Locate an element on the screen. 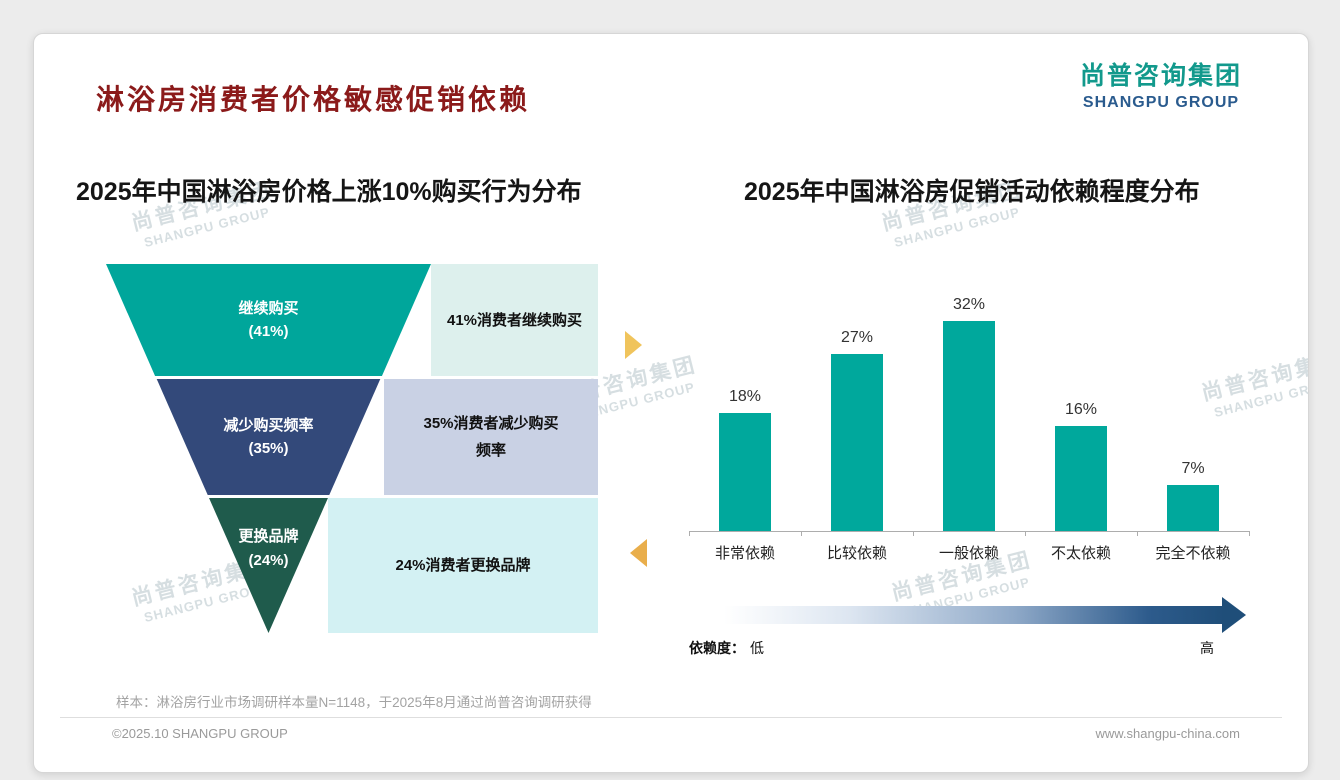  funnel-level-label: 继续购买 is located at coordinates (268, 308).